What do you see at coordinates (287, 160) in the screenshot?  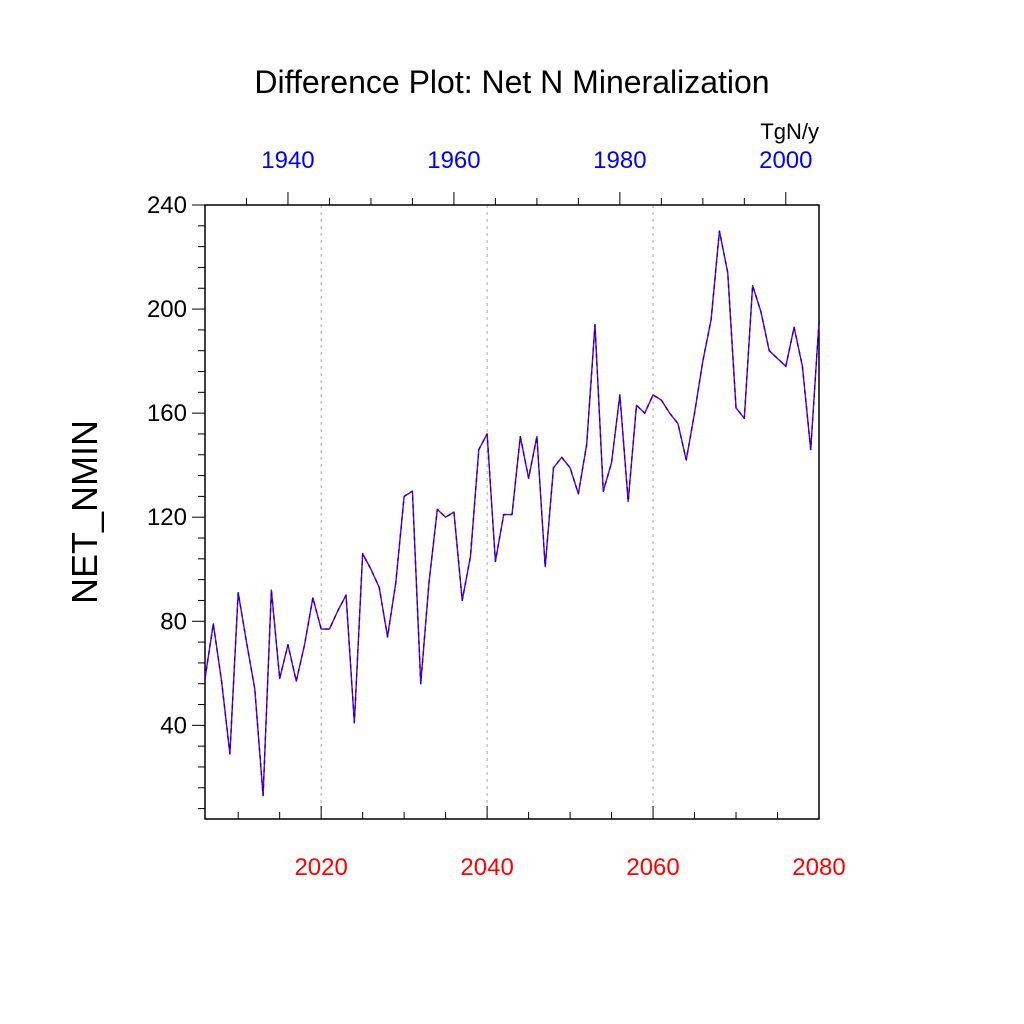 I see `top-tick-label: 1940` at bounding box center [287, 160].